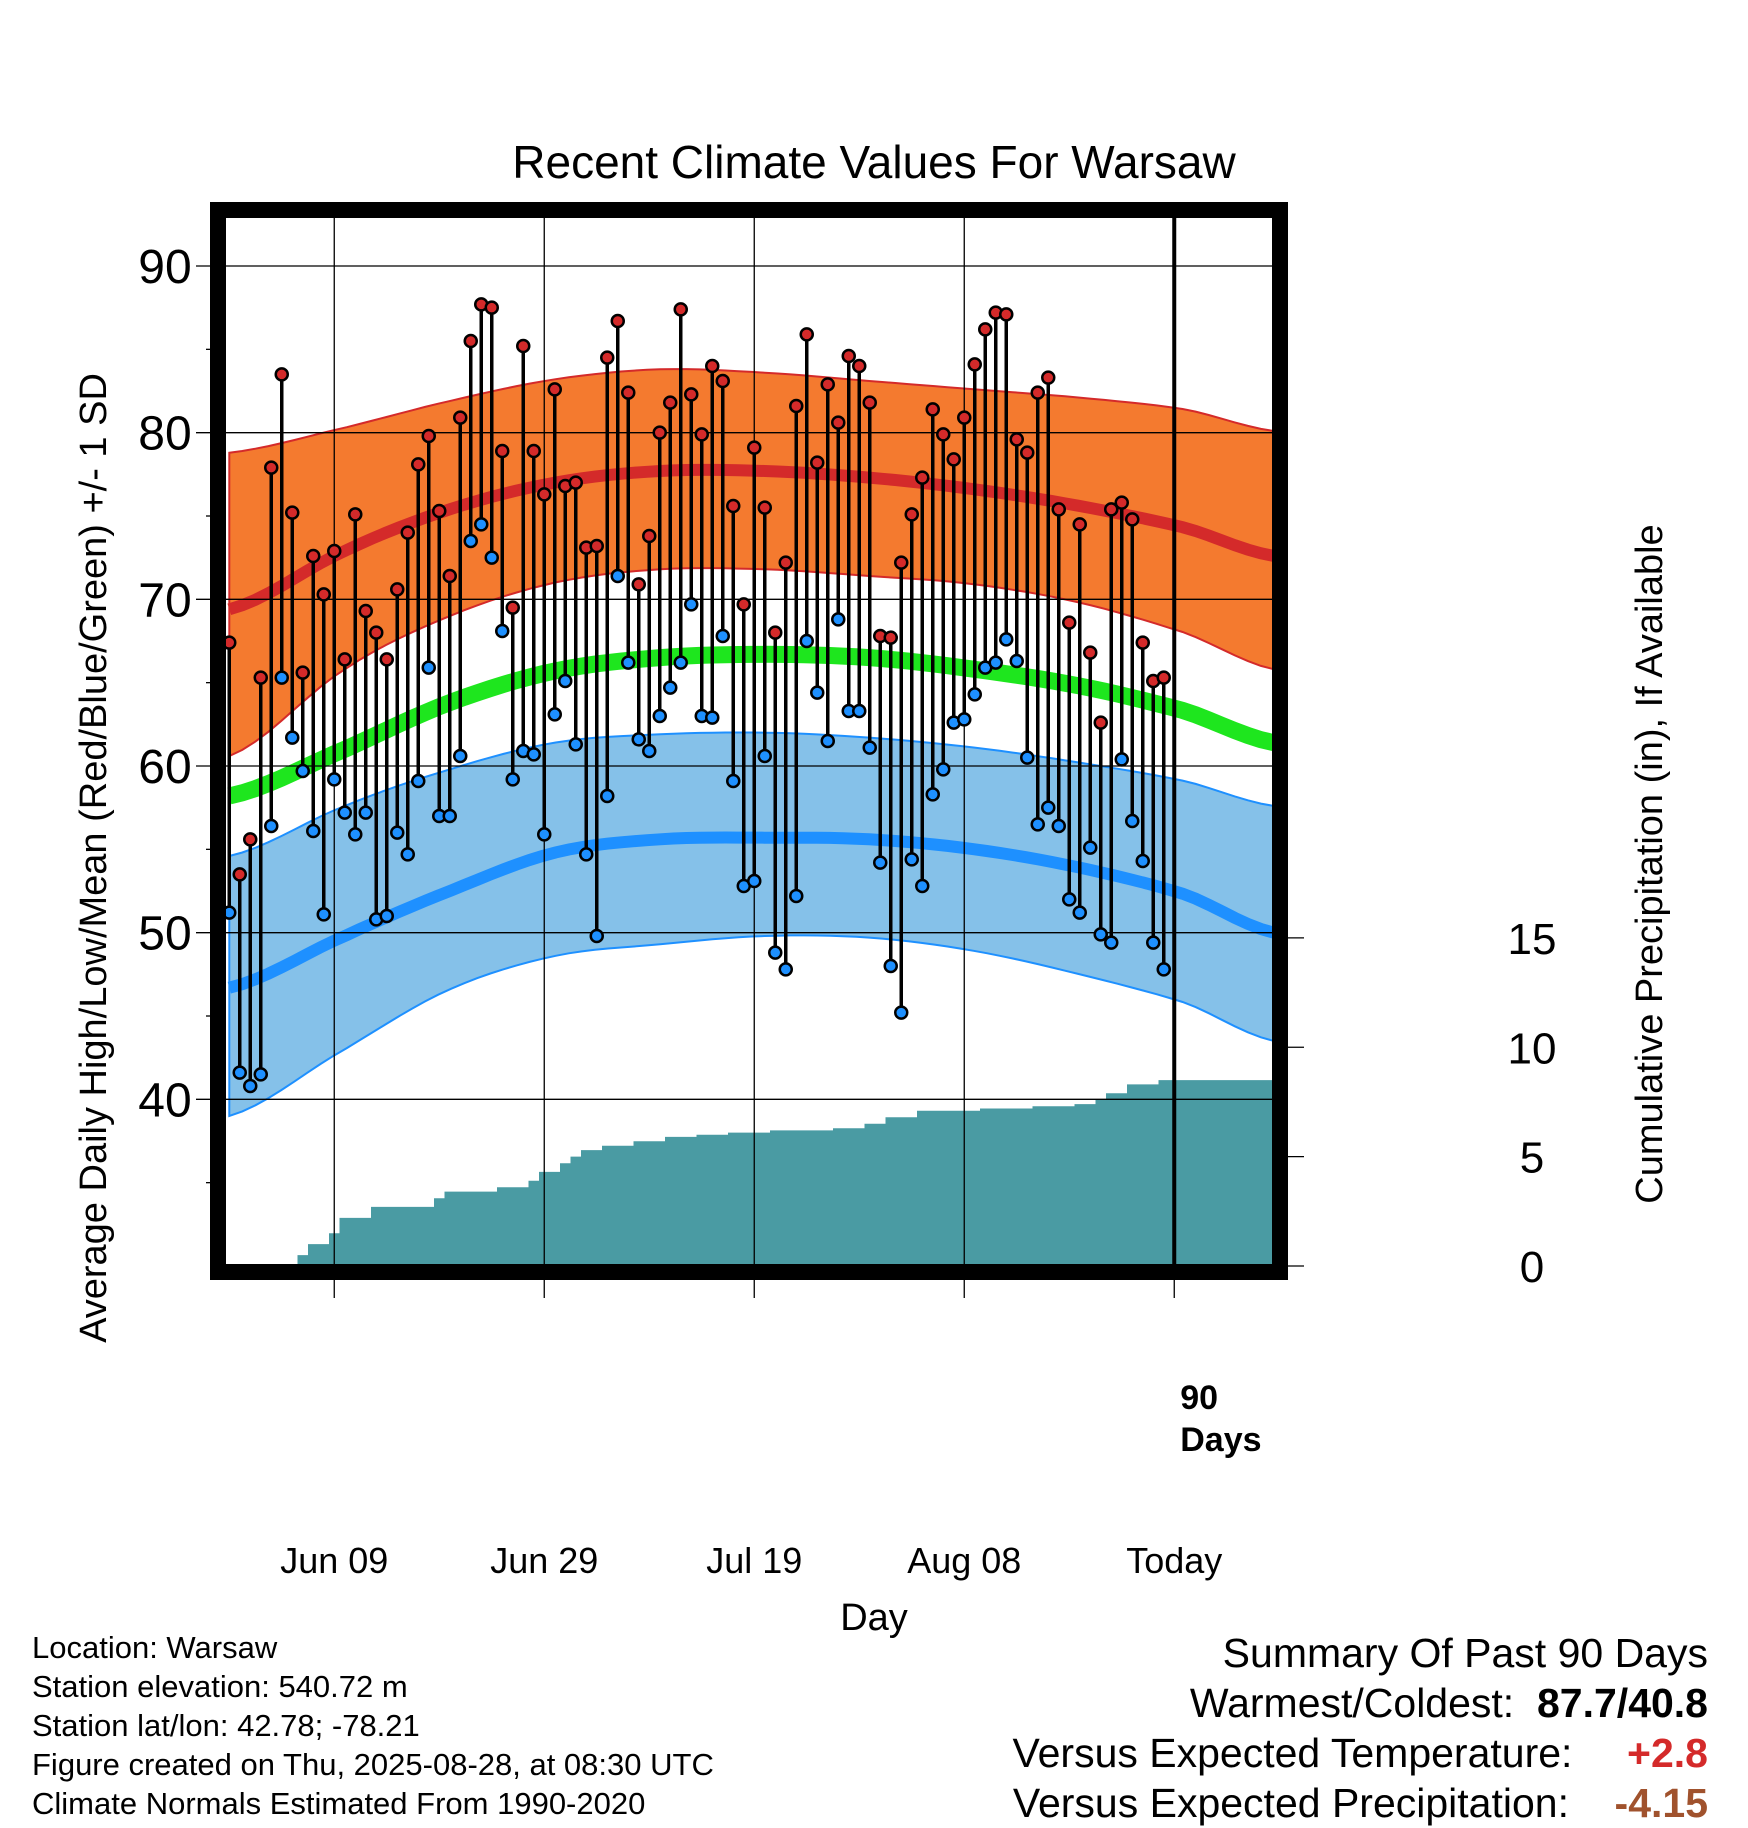  I want to click on x-axis-label: Day, so click(874, 1618).